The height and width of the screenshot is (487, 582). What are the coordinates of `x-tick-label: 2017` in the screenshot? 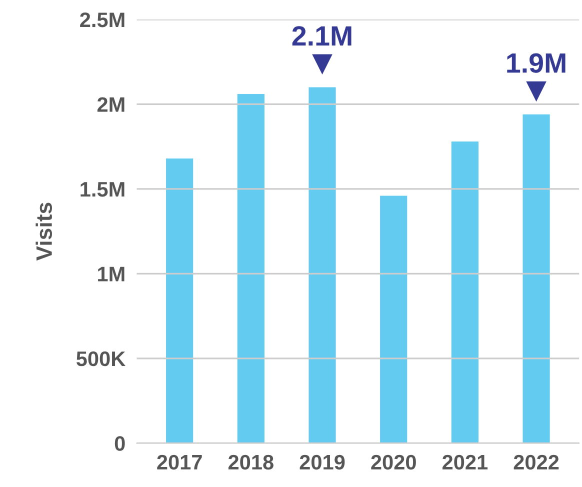 It's located at (179, 462).